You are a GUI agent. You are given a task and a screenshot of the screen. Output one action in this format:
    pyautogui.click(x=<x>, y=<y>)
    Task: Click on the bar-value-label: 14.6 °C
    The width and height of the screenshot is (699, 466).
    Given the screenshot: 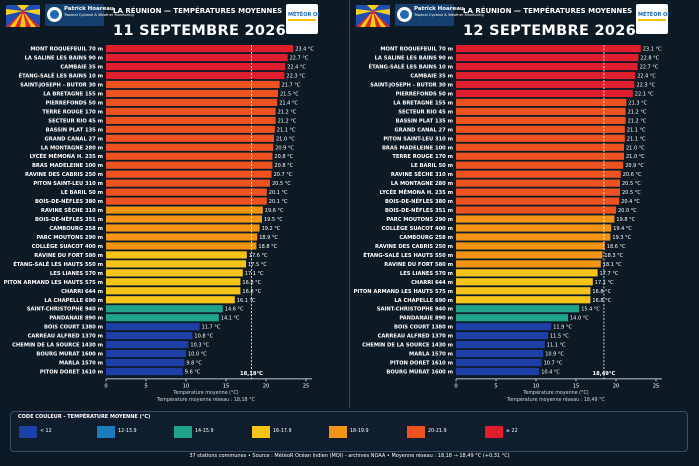 What is the action you would take?
    pyautogui.click(x=234, y=310)
    